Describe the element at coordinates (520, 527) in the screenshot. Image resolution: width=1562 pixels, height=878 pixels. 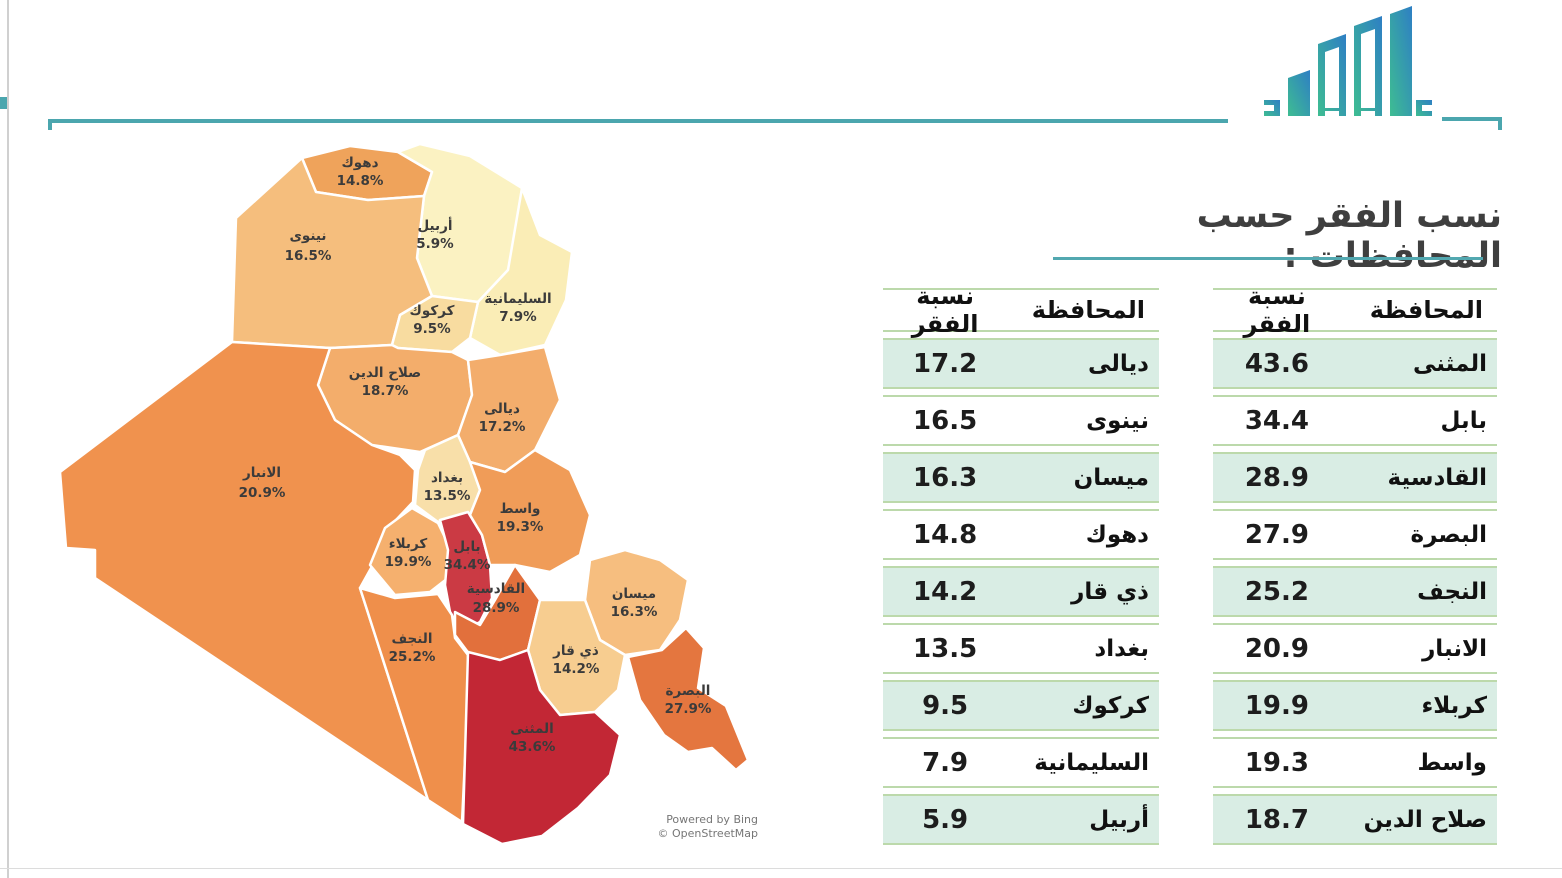
I see `map-label-value: 19.3%` at that location.